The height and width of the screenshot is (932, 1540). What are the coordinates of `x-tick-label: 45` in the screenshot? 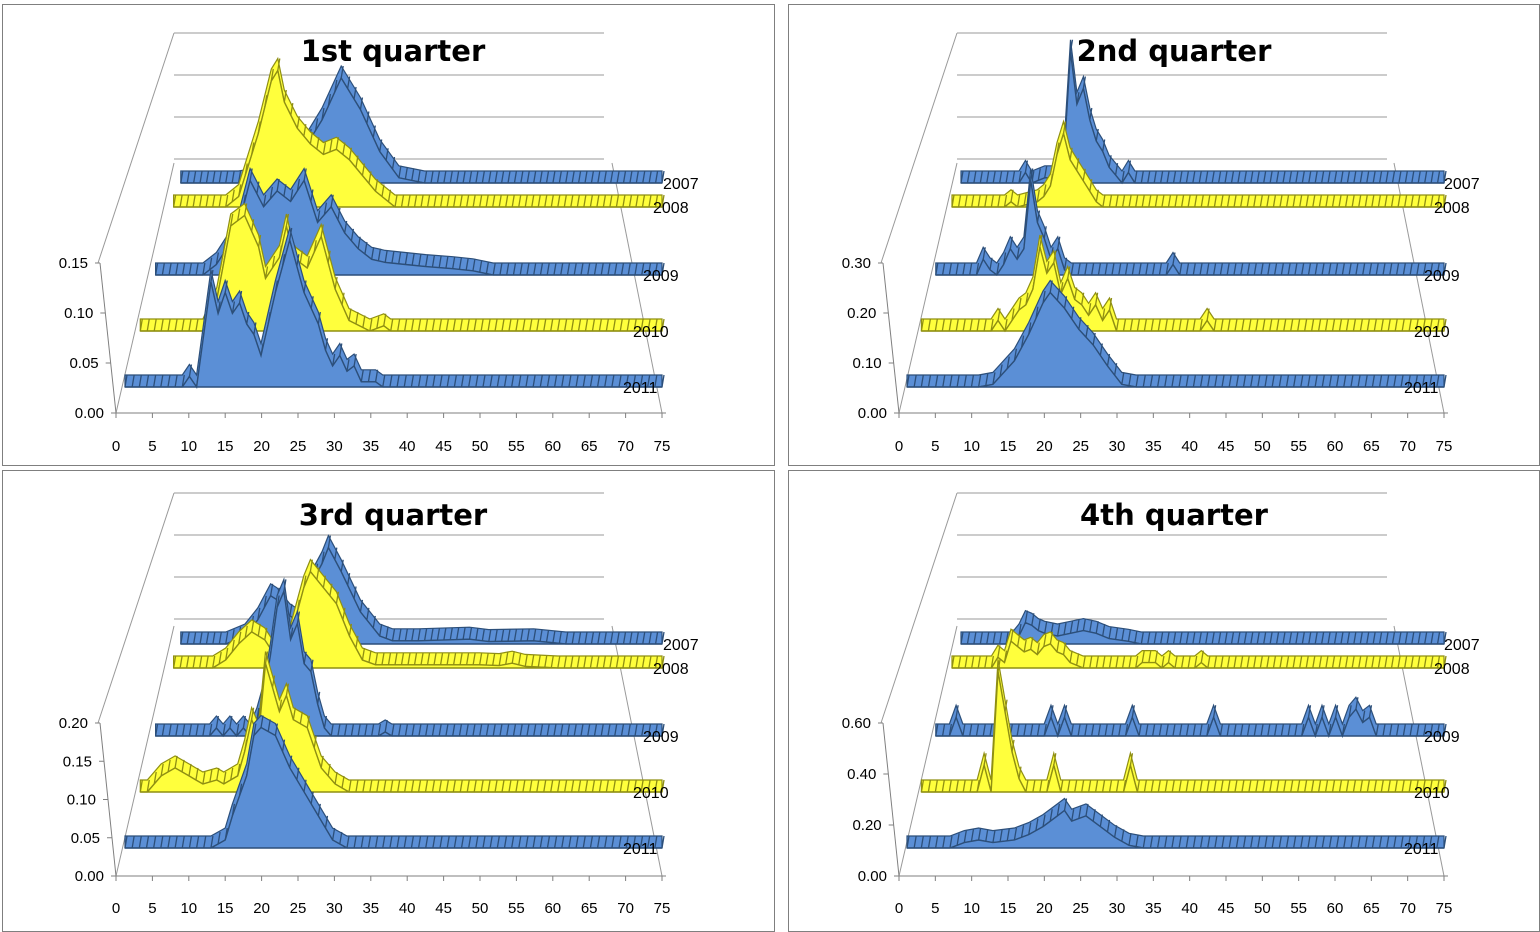 It's located at (443, 908).